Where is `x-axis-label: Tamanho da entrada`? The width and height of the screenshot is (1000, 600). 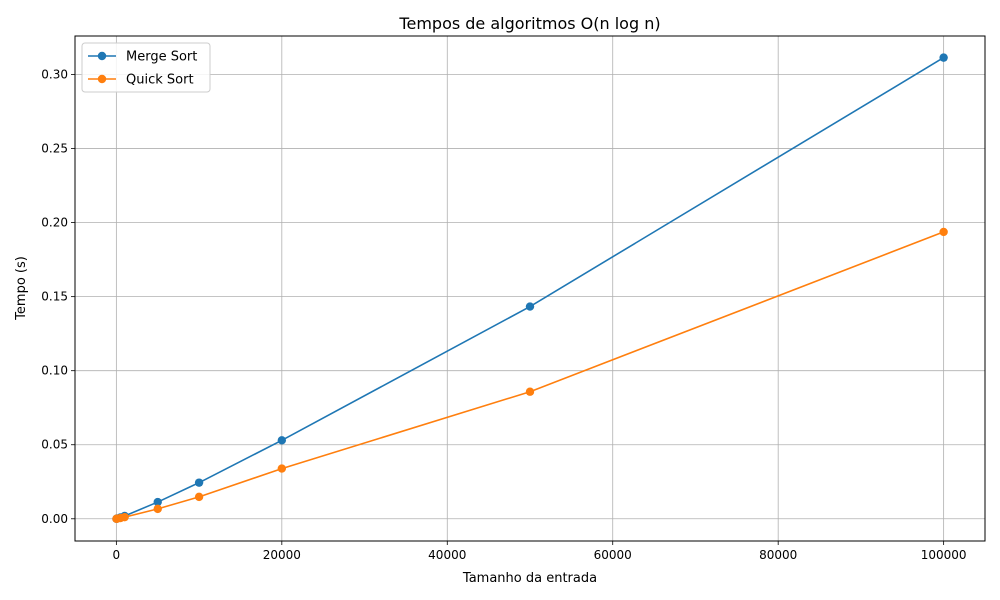 x-axis-label: Tamanho da entrada is located at coordinates (529, 578).